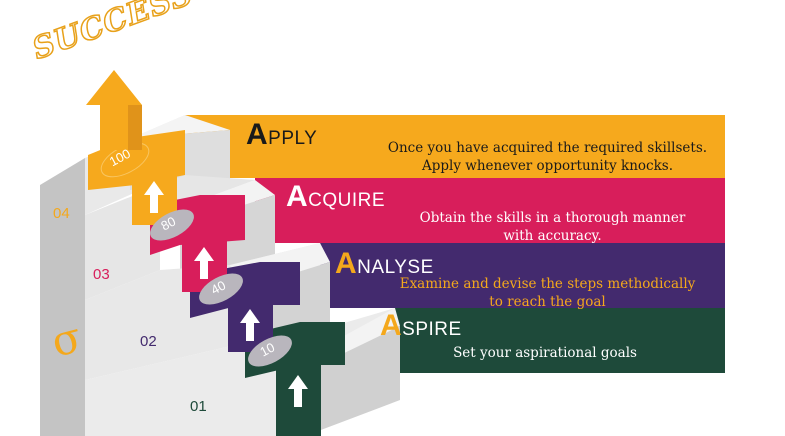  I want to click on analyse-title-initial: A, so click(346, 263).